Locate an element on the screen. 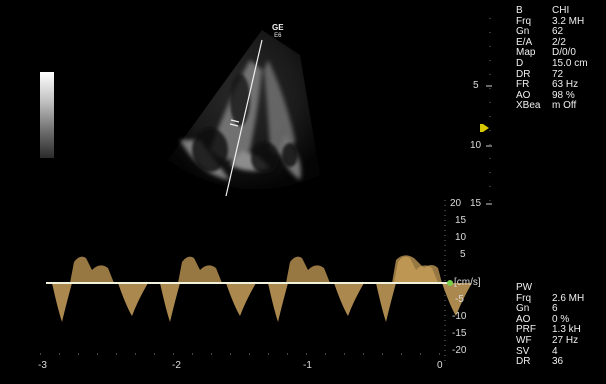 The width and height of the screenshot is (606, 384). bmode-param-row: Gn 62 is located at coordinates (561, 32).